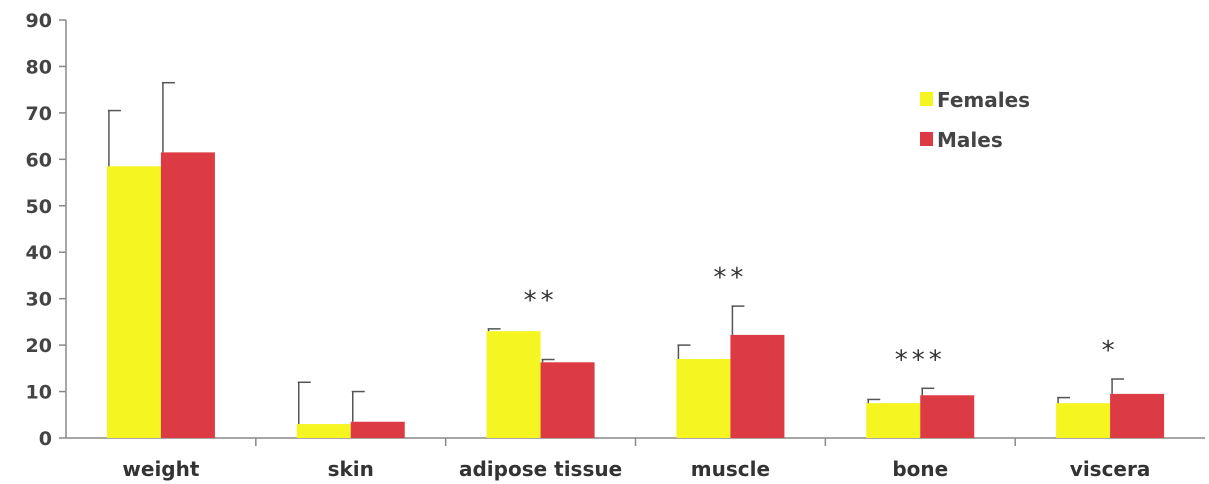 This screenshot has width=1209, height=484. I want to click on bar-males-skin, so click(377, 429).